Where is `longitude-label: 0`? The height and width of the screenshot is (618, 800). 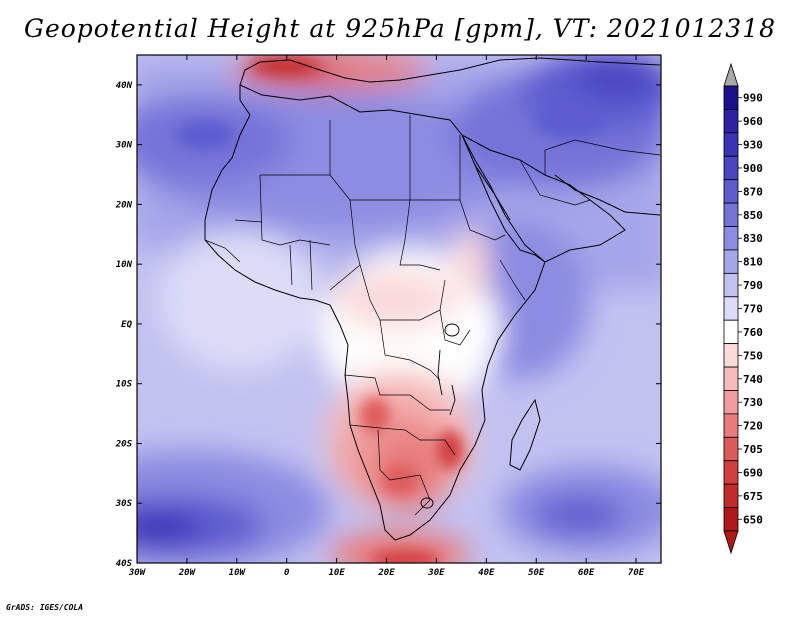 longitude-label: 0 is located at coordinates (287, 573).